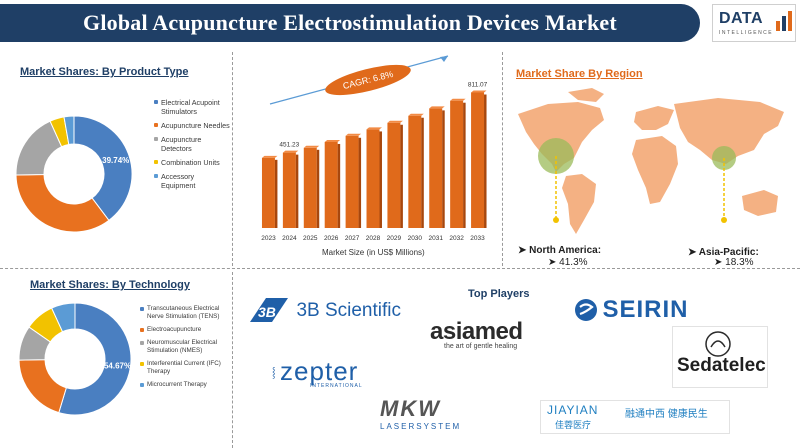  I want to click on cagr-arrow-head-icon, so click(444, 59).